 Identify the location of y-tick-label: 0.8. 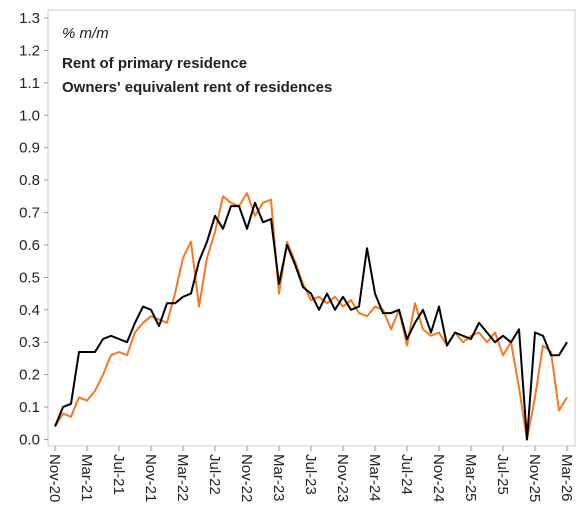
(29, 180).